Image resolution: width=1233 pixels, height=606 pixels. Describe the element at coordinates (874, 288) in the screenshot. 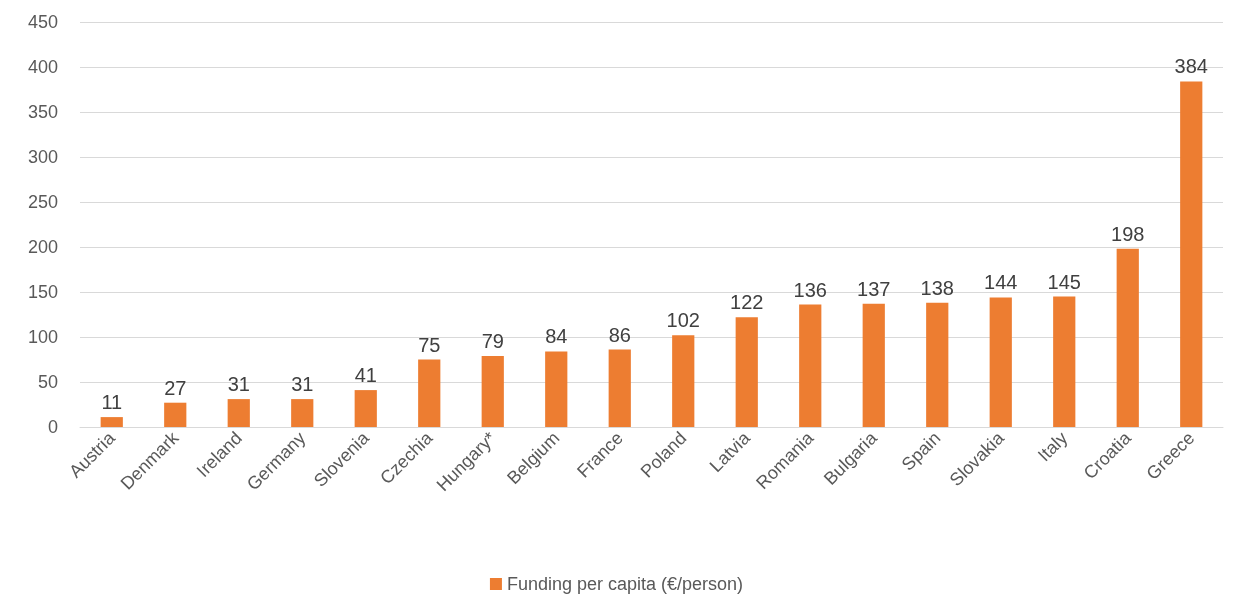

I see `data-label: 137` at that location.